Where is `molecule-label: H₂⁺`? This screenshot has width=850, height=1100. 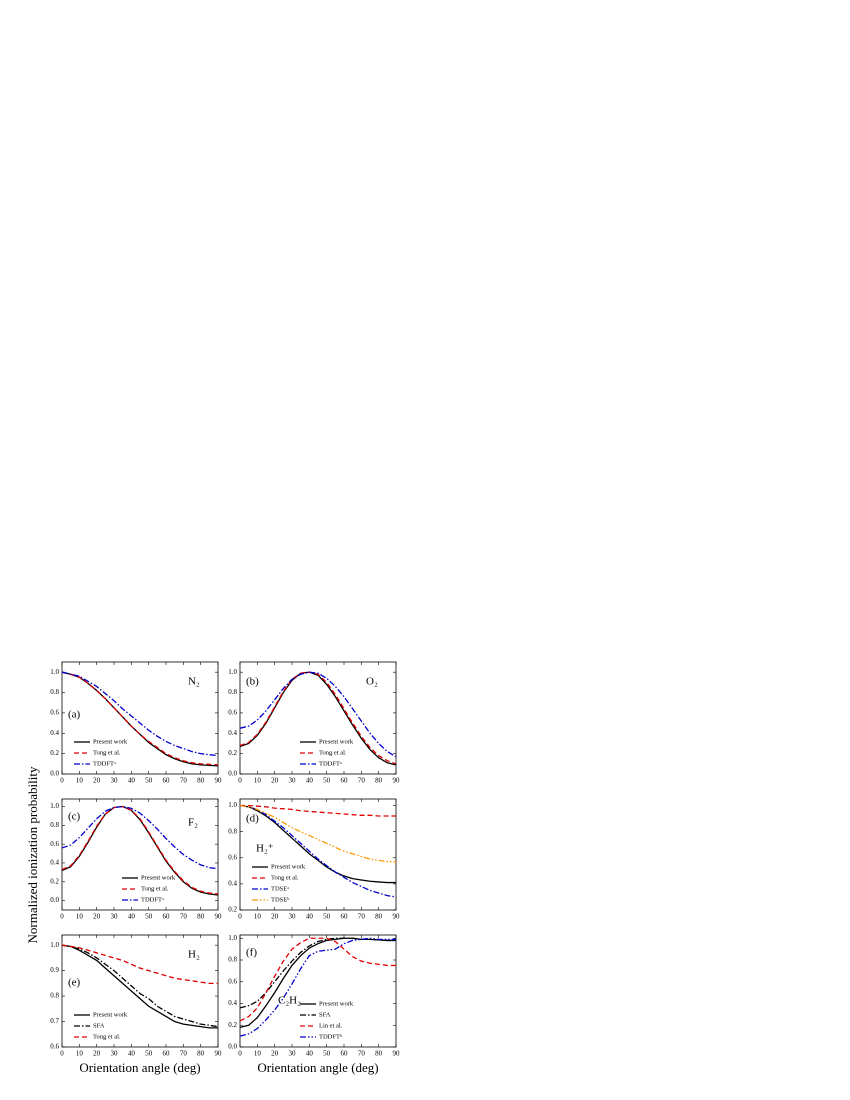 molecule-label: H₂⁺ is located at coordinates (265, 849).